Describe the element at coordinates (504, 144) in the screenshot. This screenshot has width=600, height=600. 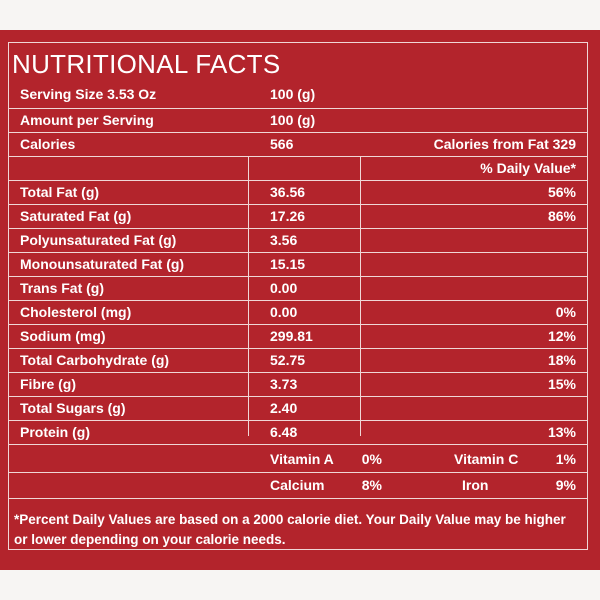
I see `calories-from-fat: Calories from Fat 329` at that location.